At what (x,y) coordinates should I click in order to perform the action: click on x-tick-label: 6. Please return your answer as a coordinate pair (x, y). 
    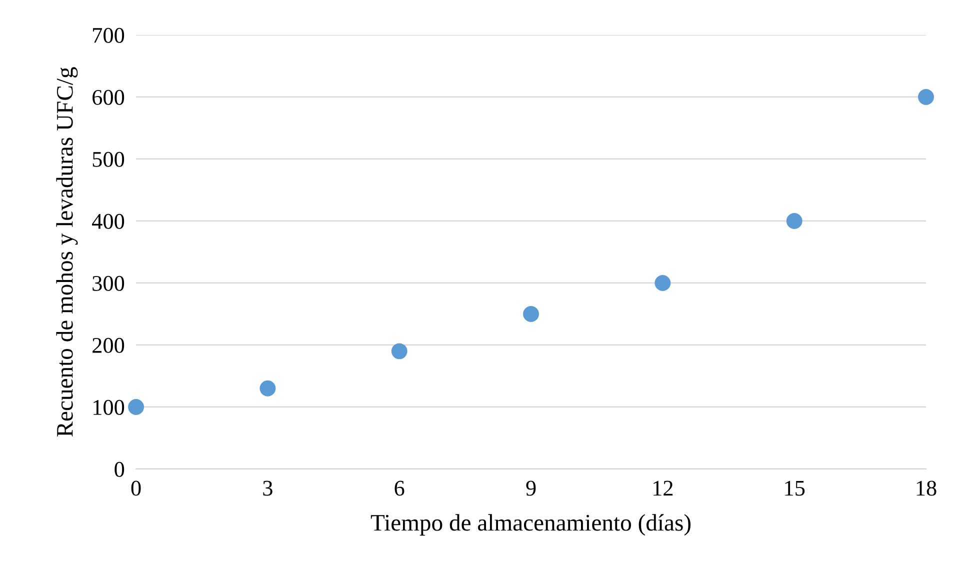
    Looking at the image, I should click on (399, 488).